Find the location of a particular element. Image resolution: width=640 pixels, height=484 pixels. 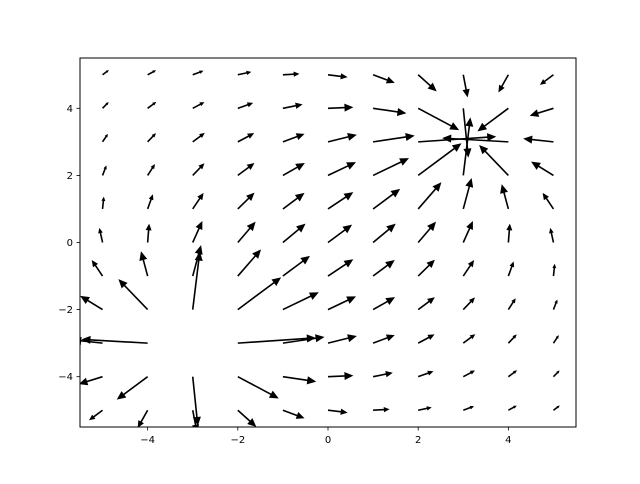

y-tick-label: 4 is located at coordinates (70, 109).